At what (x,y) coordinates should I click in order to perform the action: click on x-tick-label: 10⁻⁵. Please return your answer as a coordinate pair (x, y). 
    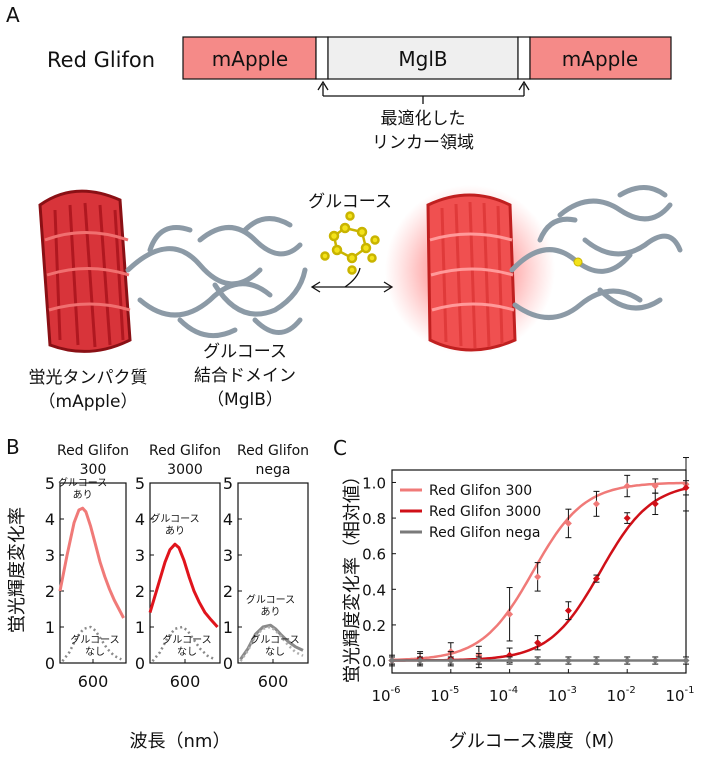
    Looking at the image, I should click on (444, 695).